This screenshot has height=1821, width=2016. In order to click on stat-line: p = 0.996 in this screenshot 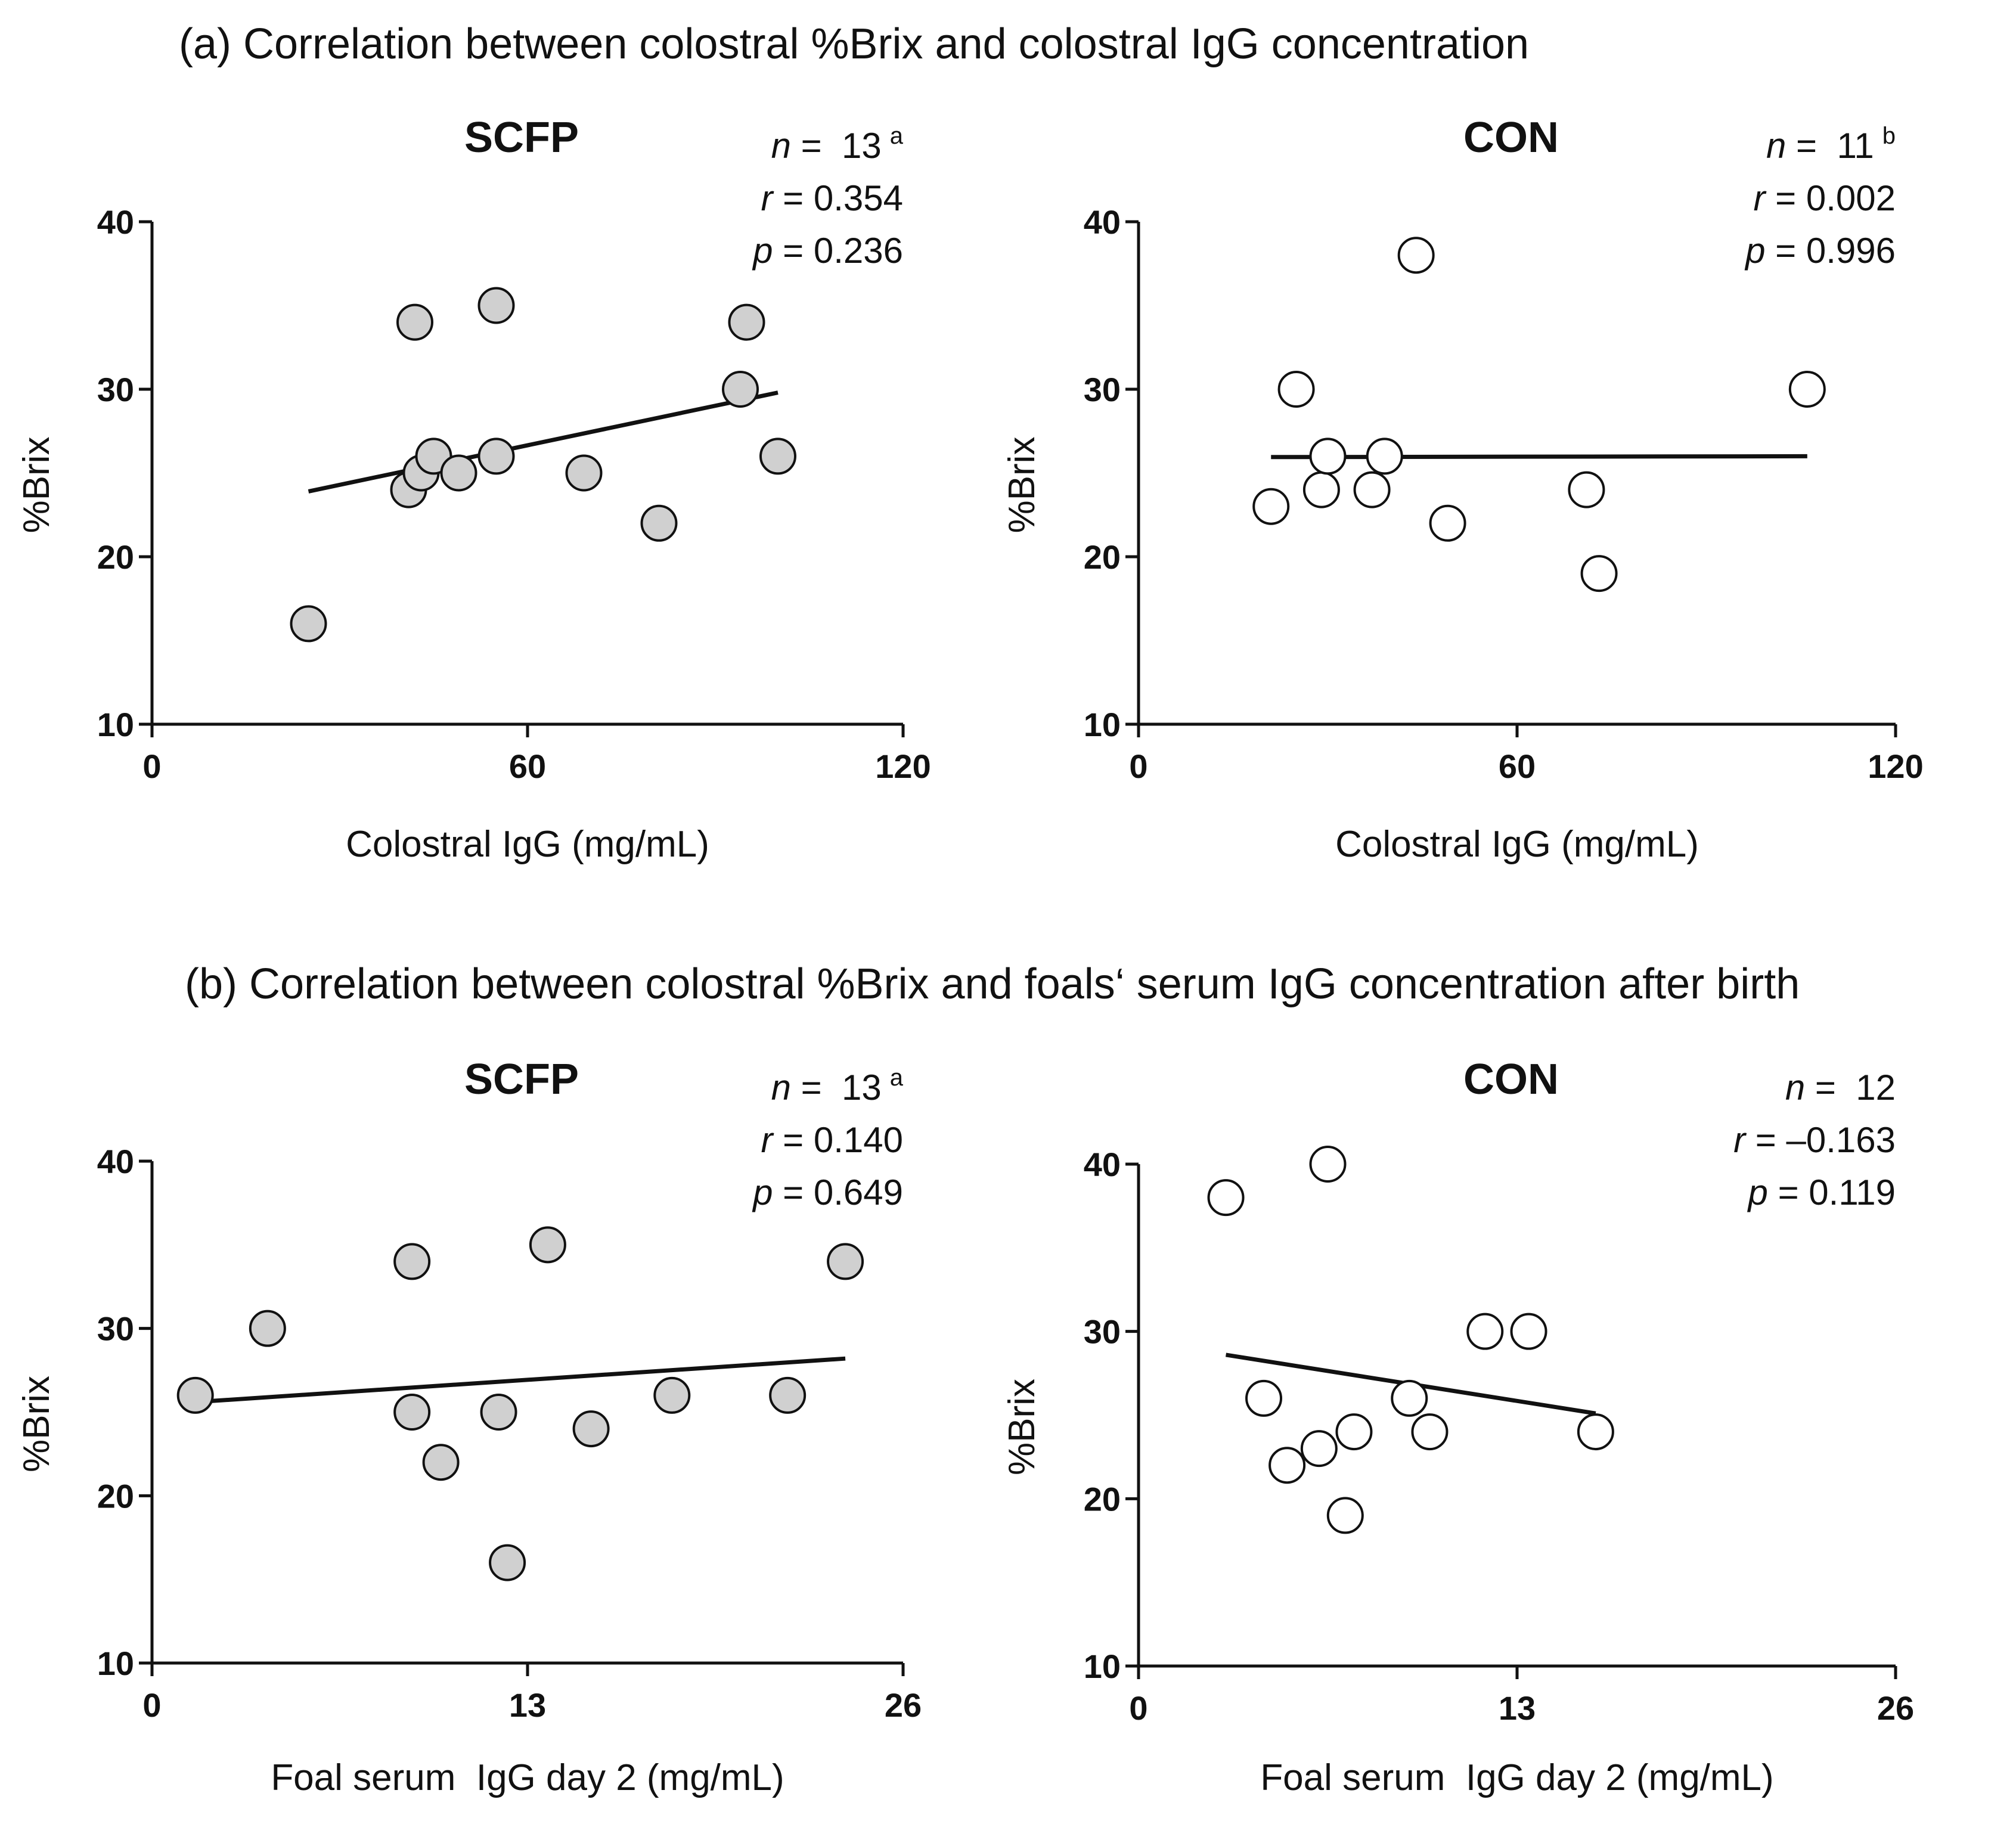, I will do `click(1820, 251)`.